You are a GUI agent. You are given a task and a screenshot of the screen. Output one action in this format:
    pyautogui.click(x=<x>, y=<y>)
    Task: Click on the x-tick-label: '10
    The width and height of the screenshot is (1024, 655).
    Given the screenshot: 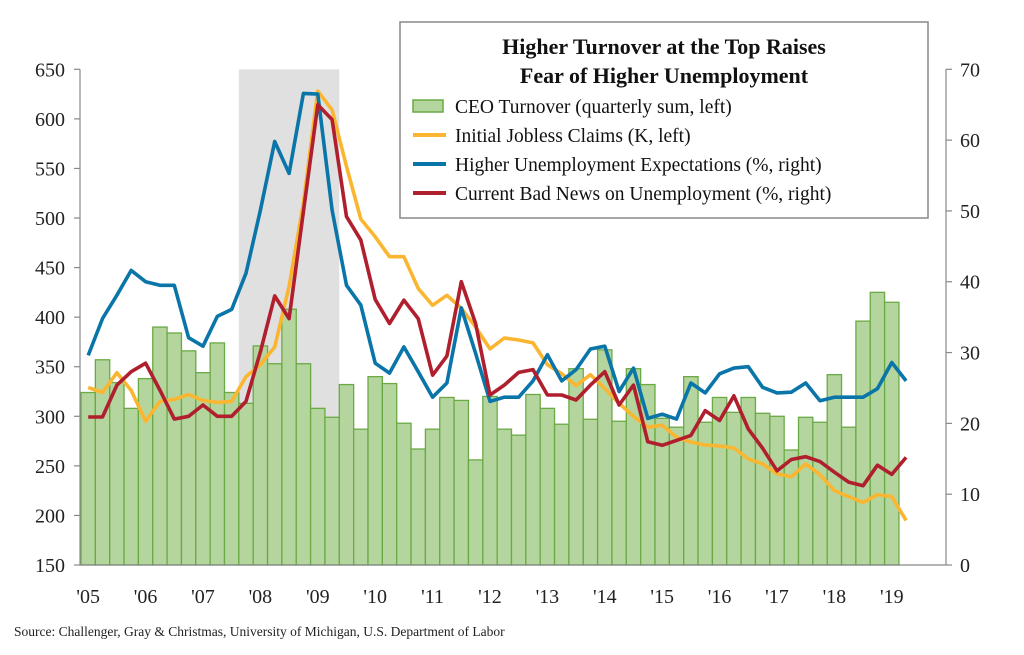 What is the action you would take?
    pyautogui.click(x=375, y=597)
    